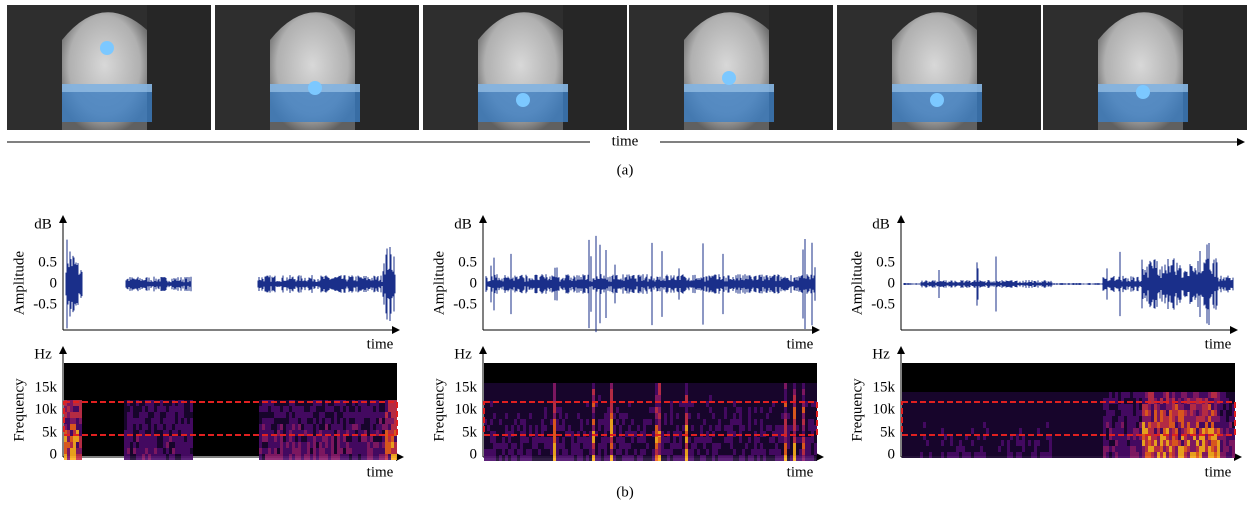 The height and width of the screenshot is (519, 1248). What do you see at coordinates (625, 141) in the screenshot?
I see `time-label: time` at bounding box center [625, 141].